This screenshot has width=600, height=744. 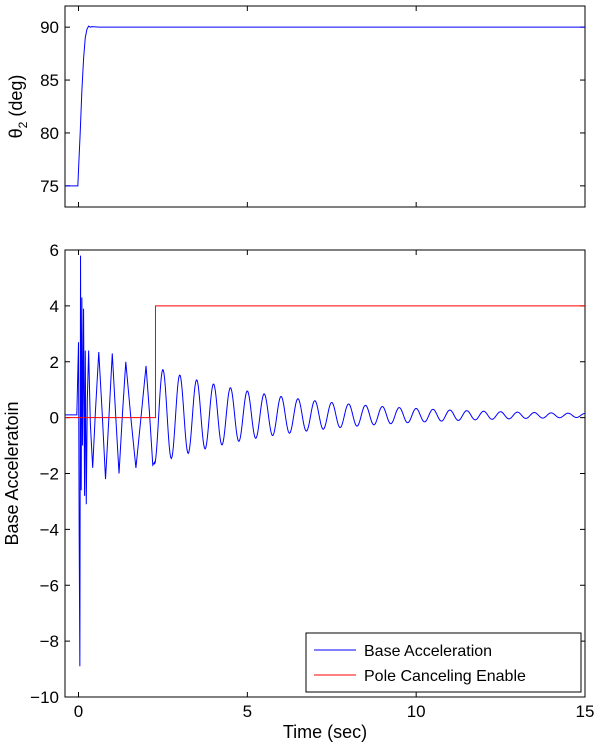 I want to click on base-acceleration-y-tick-label: 2, so click(x=54, y=362).